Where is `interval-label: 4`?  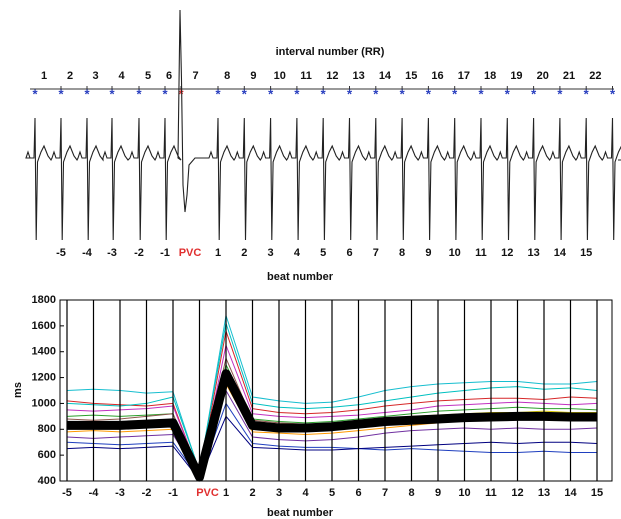 interval-label: 4 is located at coordinates (121, 76).